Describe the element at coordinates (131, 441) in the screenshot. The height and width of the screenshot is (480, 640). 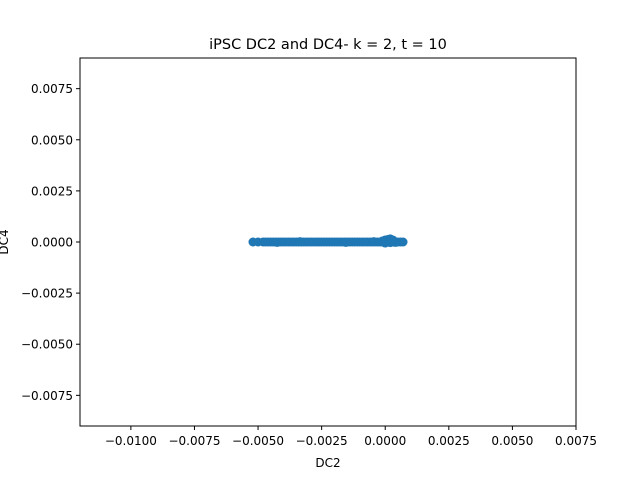
I see `x-tick-label: −0.0100` at that location.